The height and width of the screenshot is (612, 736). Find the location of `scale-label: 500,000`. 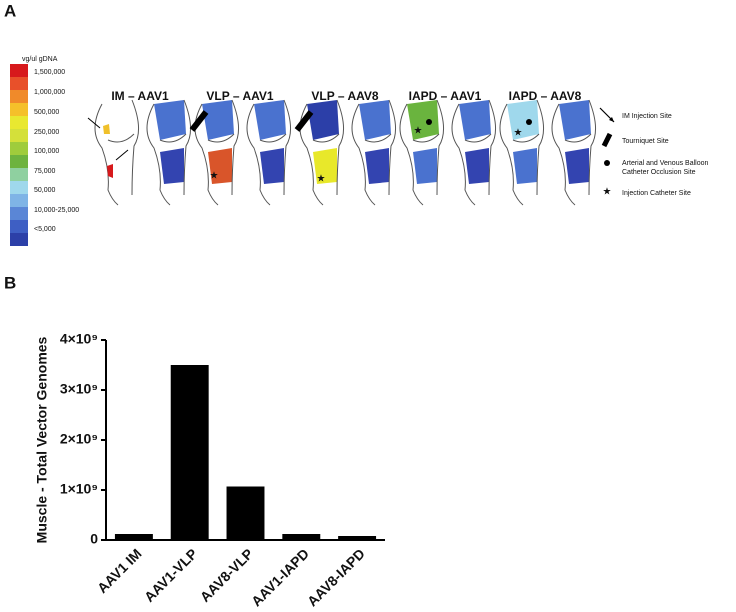

scale-label: 500,000 is located at coordinates (46, 112).